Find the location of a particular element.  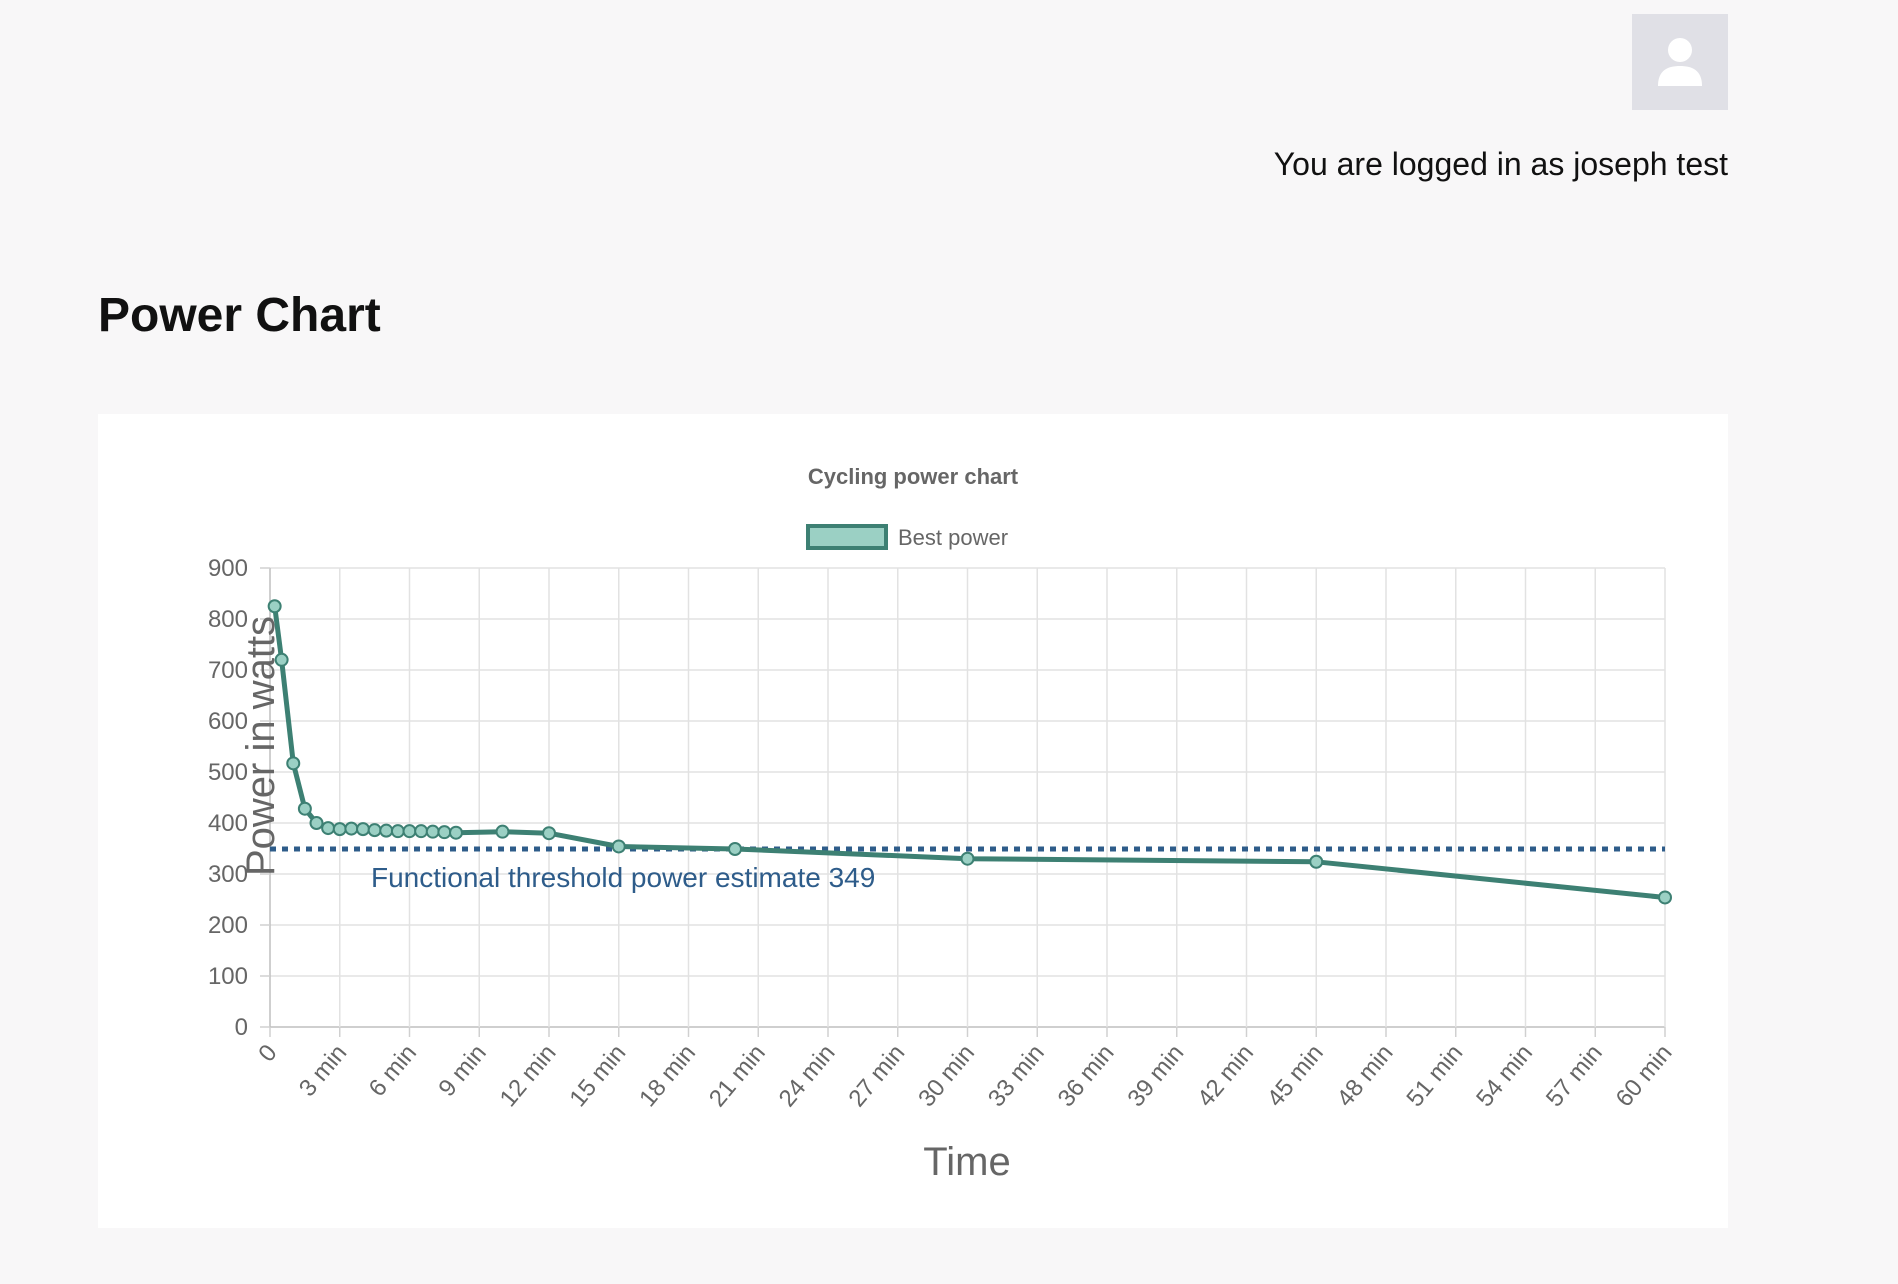

ftp-annotation: Functional threshold power estimate 349 is located at coordinates (967, 869).